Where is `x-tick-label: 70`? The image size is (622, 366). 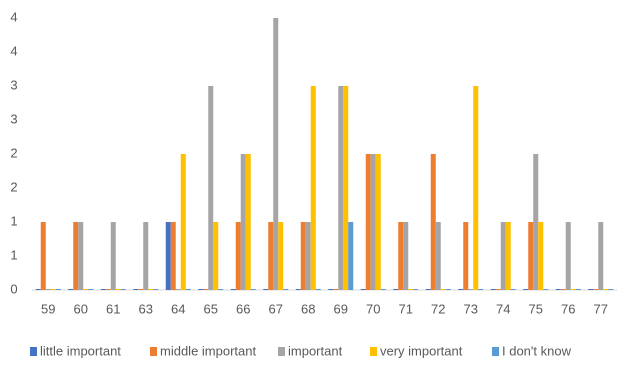
x-tick-label: 70 is located at coordinates (373, 308).